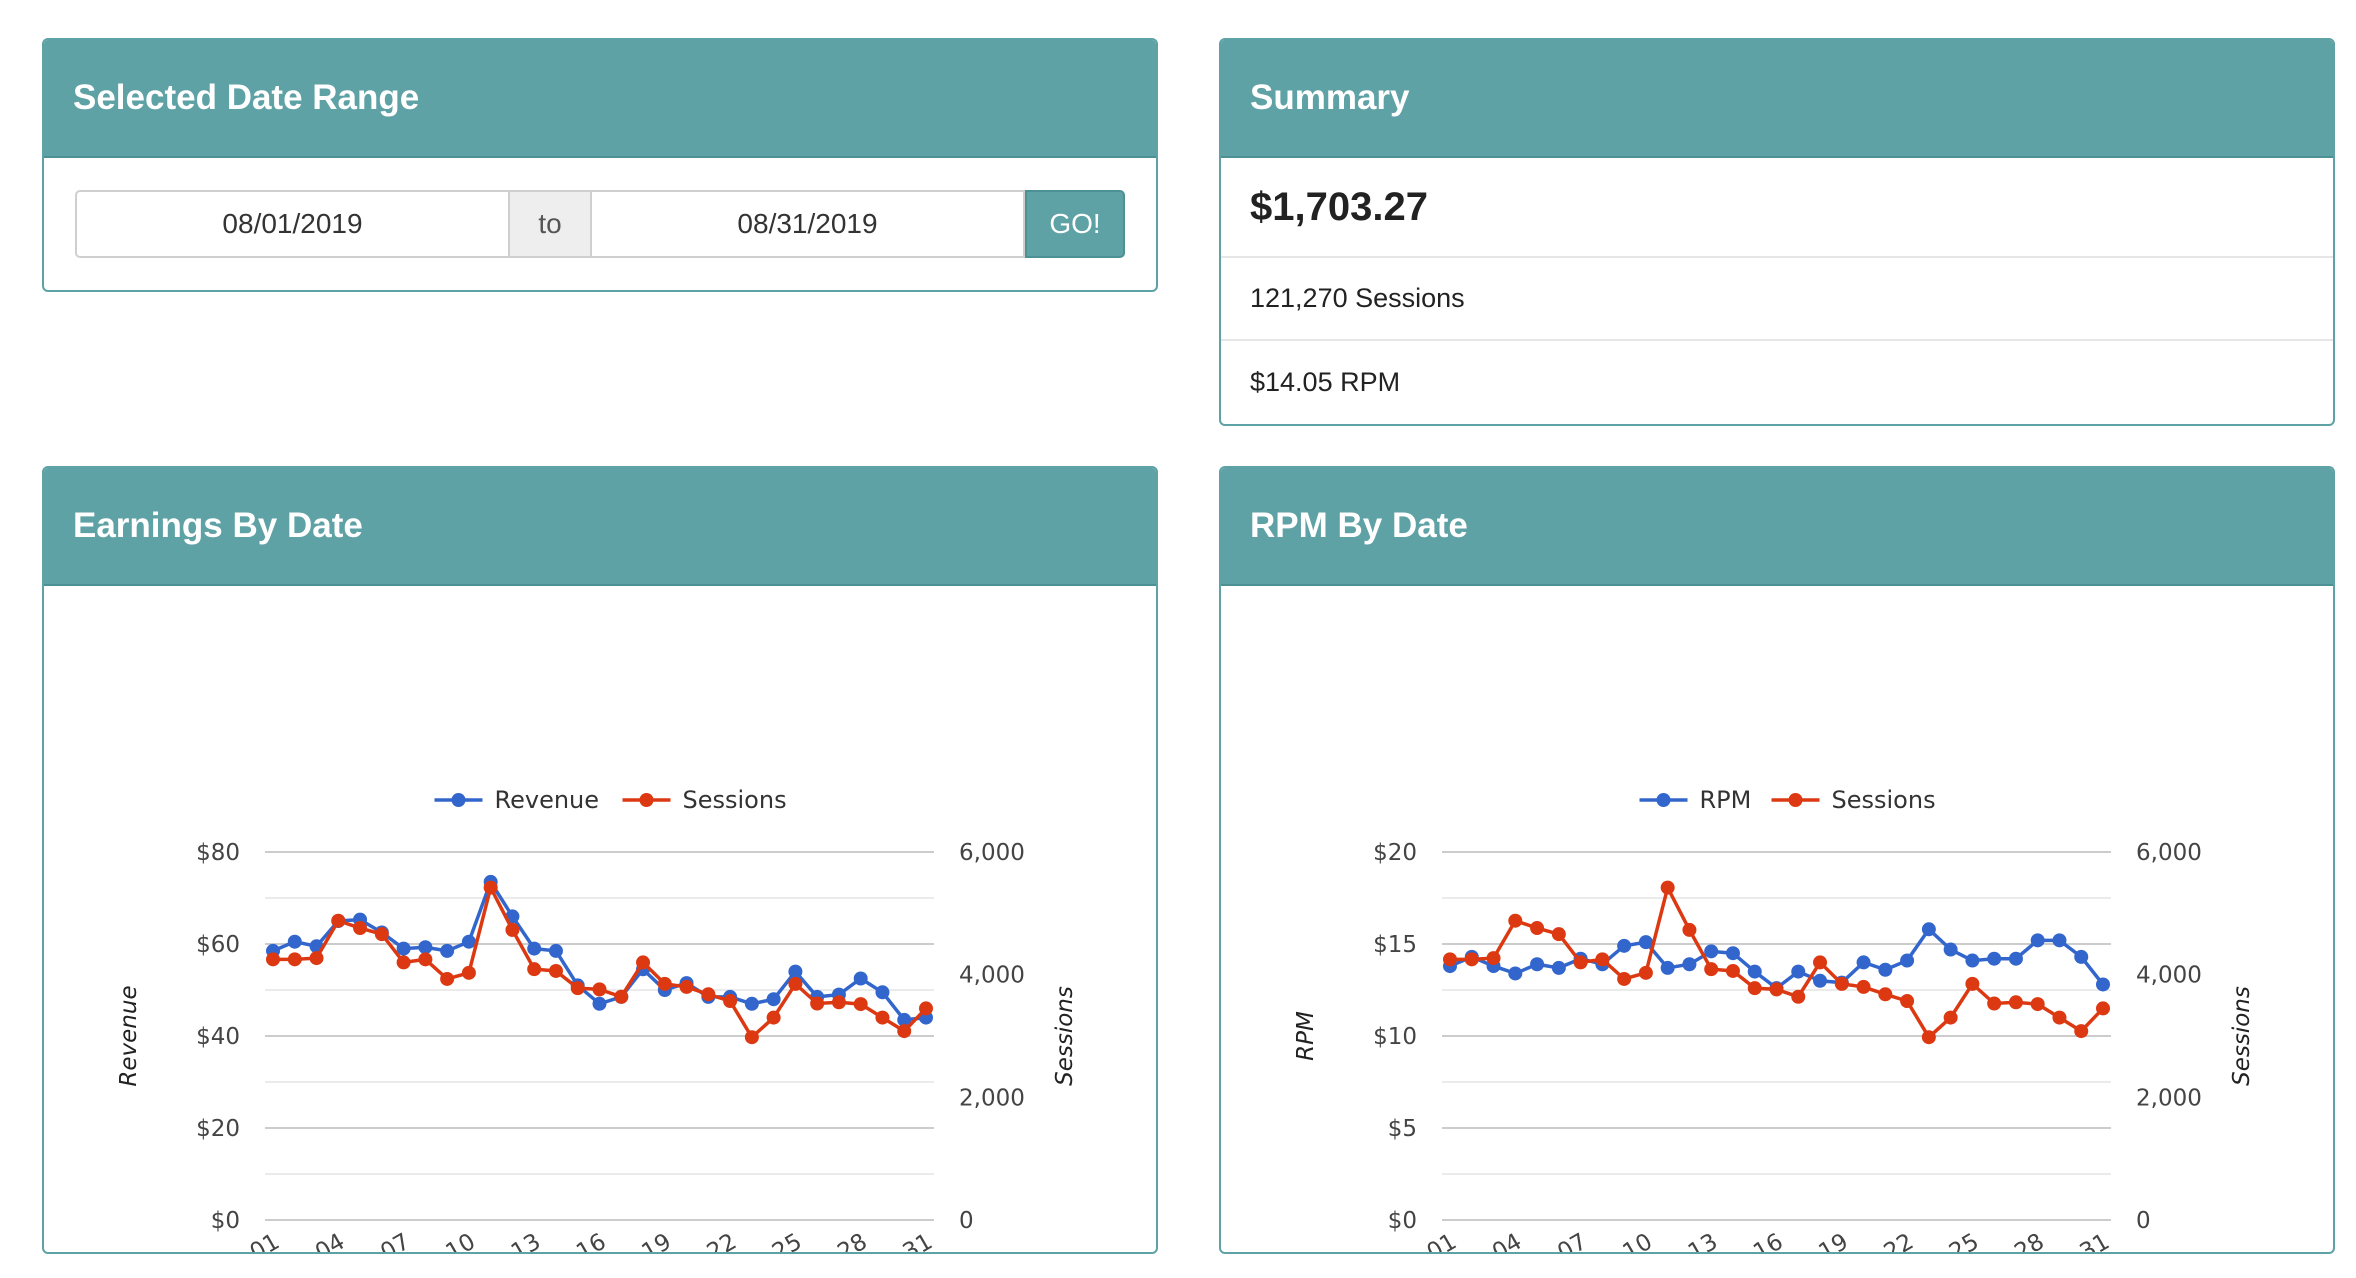 The height and width of the screenshot is (1278, 2356). What do you see at coordinates (992, 1098) in the screenshot?
I see `right-axis-tick-label: 2,000` at bounding box center [992, 1098].